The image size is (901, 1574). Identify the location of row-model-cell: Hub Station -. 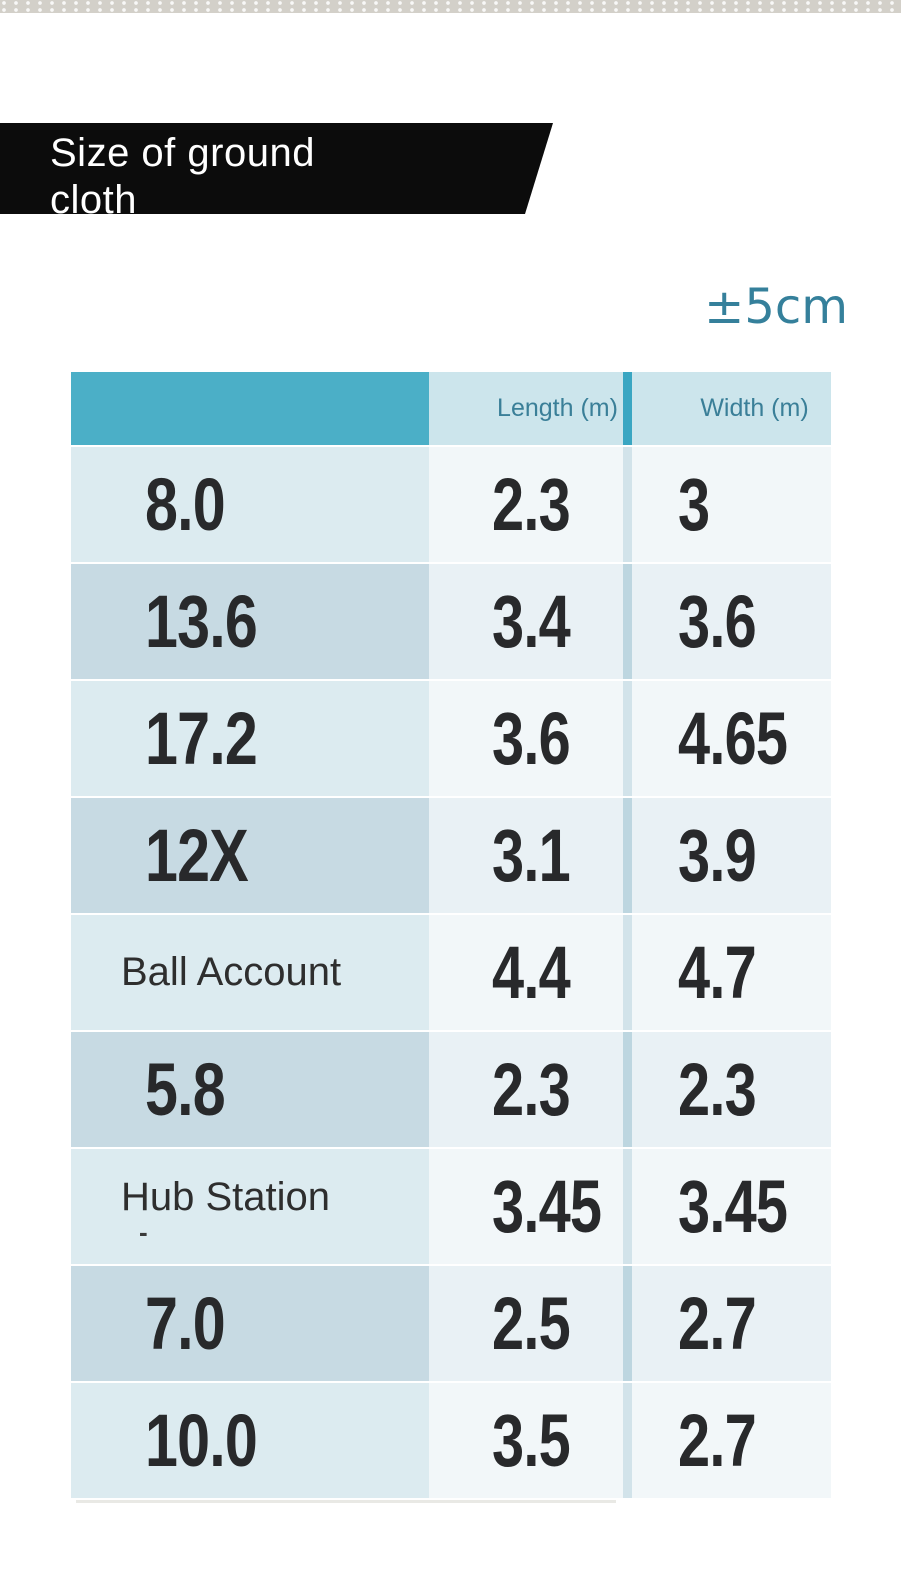
(250, 1206).